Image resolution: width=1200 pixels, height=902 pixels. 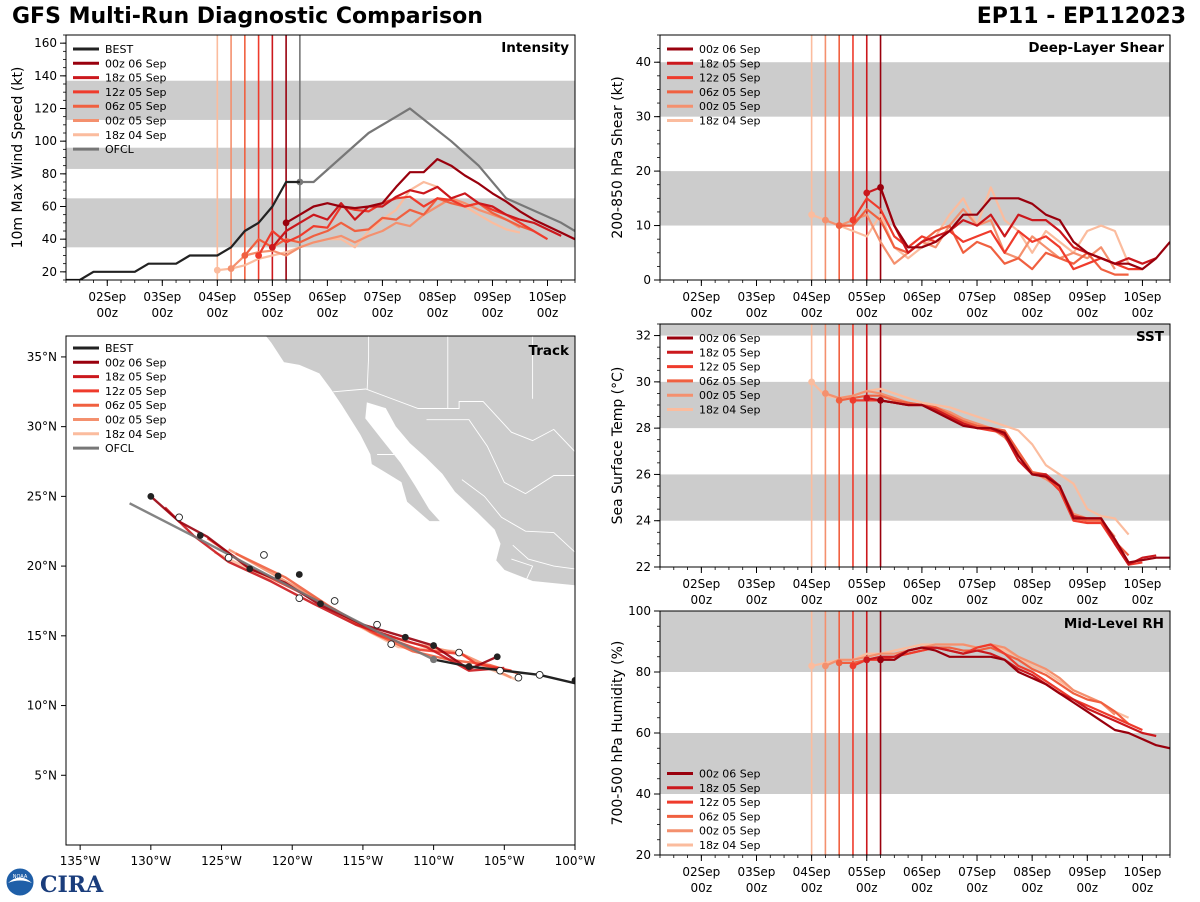 What do you see at coordinates (549, 351) in the screenshot?
I see `panel-title: Track` at bounding box center [549, 351].